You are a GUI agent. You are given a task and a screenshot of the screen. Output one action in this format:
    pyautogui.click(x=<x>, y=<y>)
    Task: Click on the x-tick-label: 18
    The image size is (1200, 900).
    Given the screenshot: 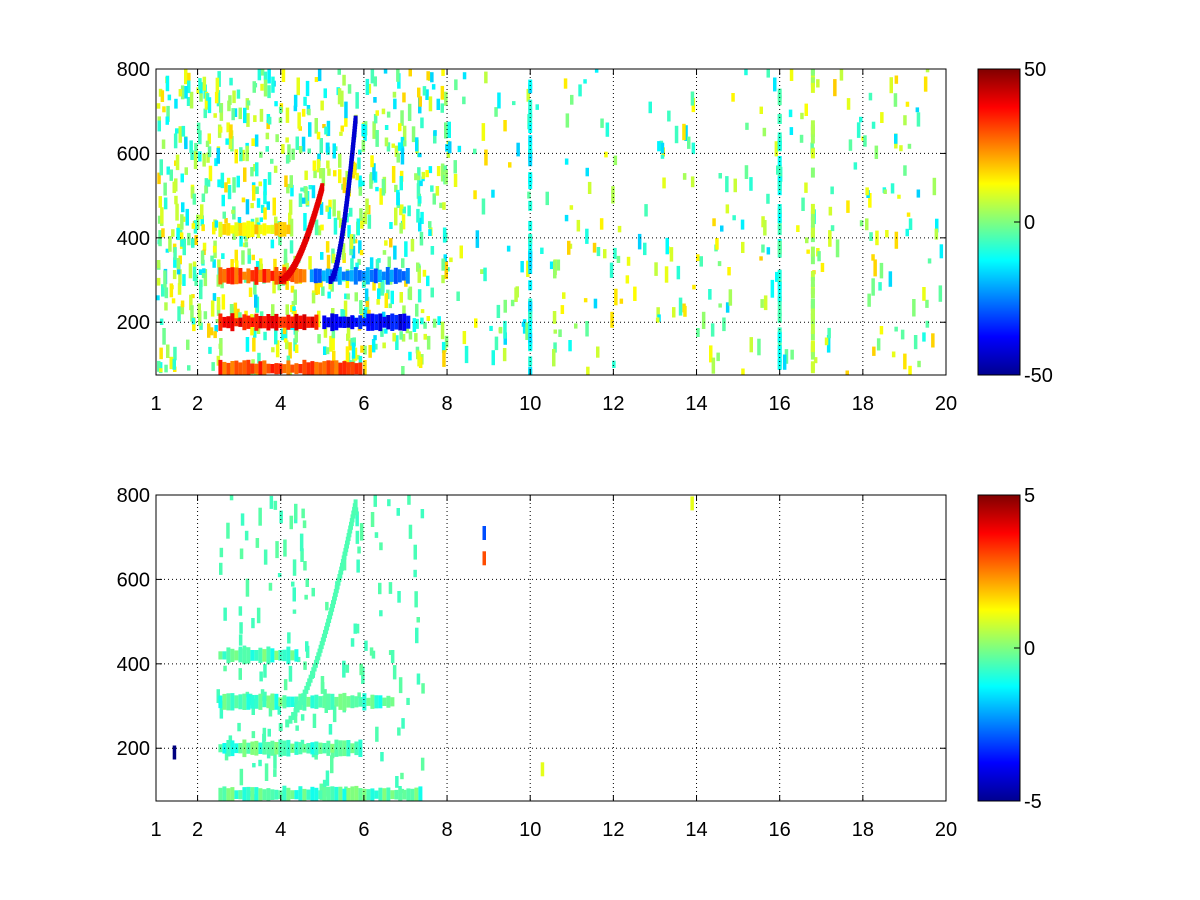 What is the action you would take?
    pyautogui.click(x=863, y=830)
    